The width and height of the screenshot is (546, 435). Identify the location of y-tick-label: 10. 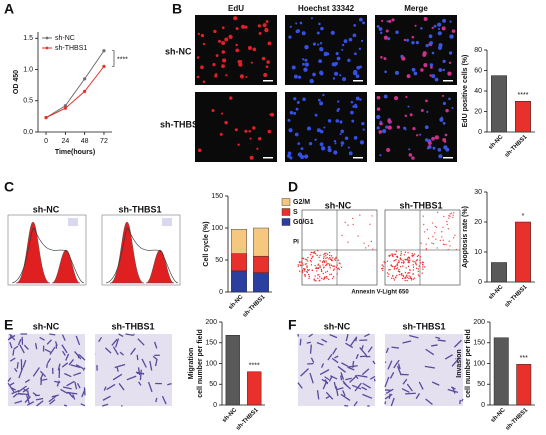
(478, 252).